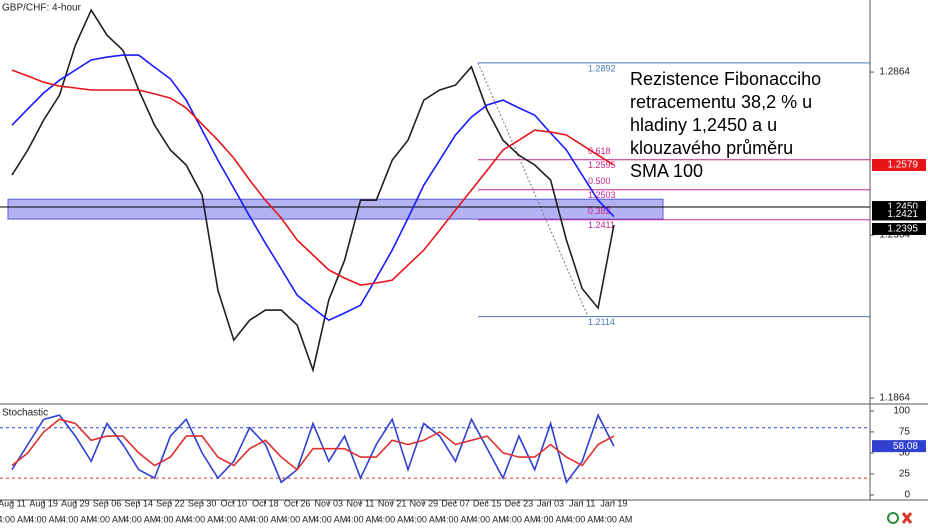  What do you see at coordinates (582, 503) in the screenshot?
I see `x-tick-label: Jan 11` at bounding box center [582, 503].